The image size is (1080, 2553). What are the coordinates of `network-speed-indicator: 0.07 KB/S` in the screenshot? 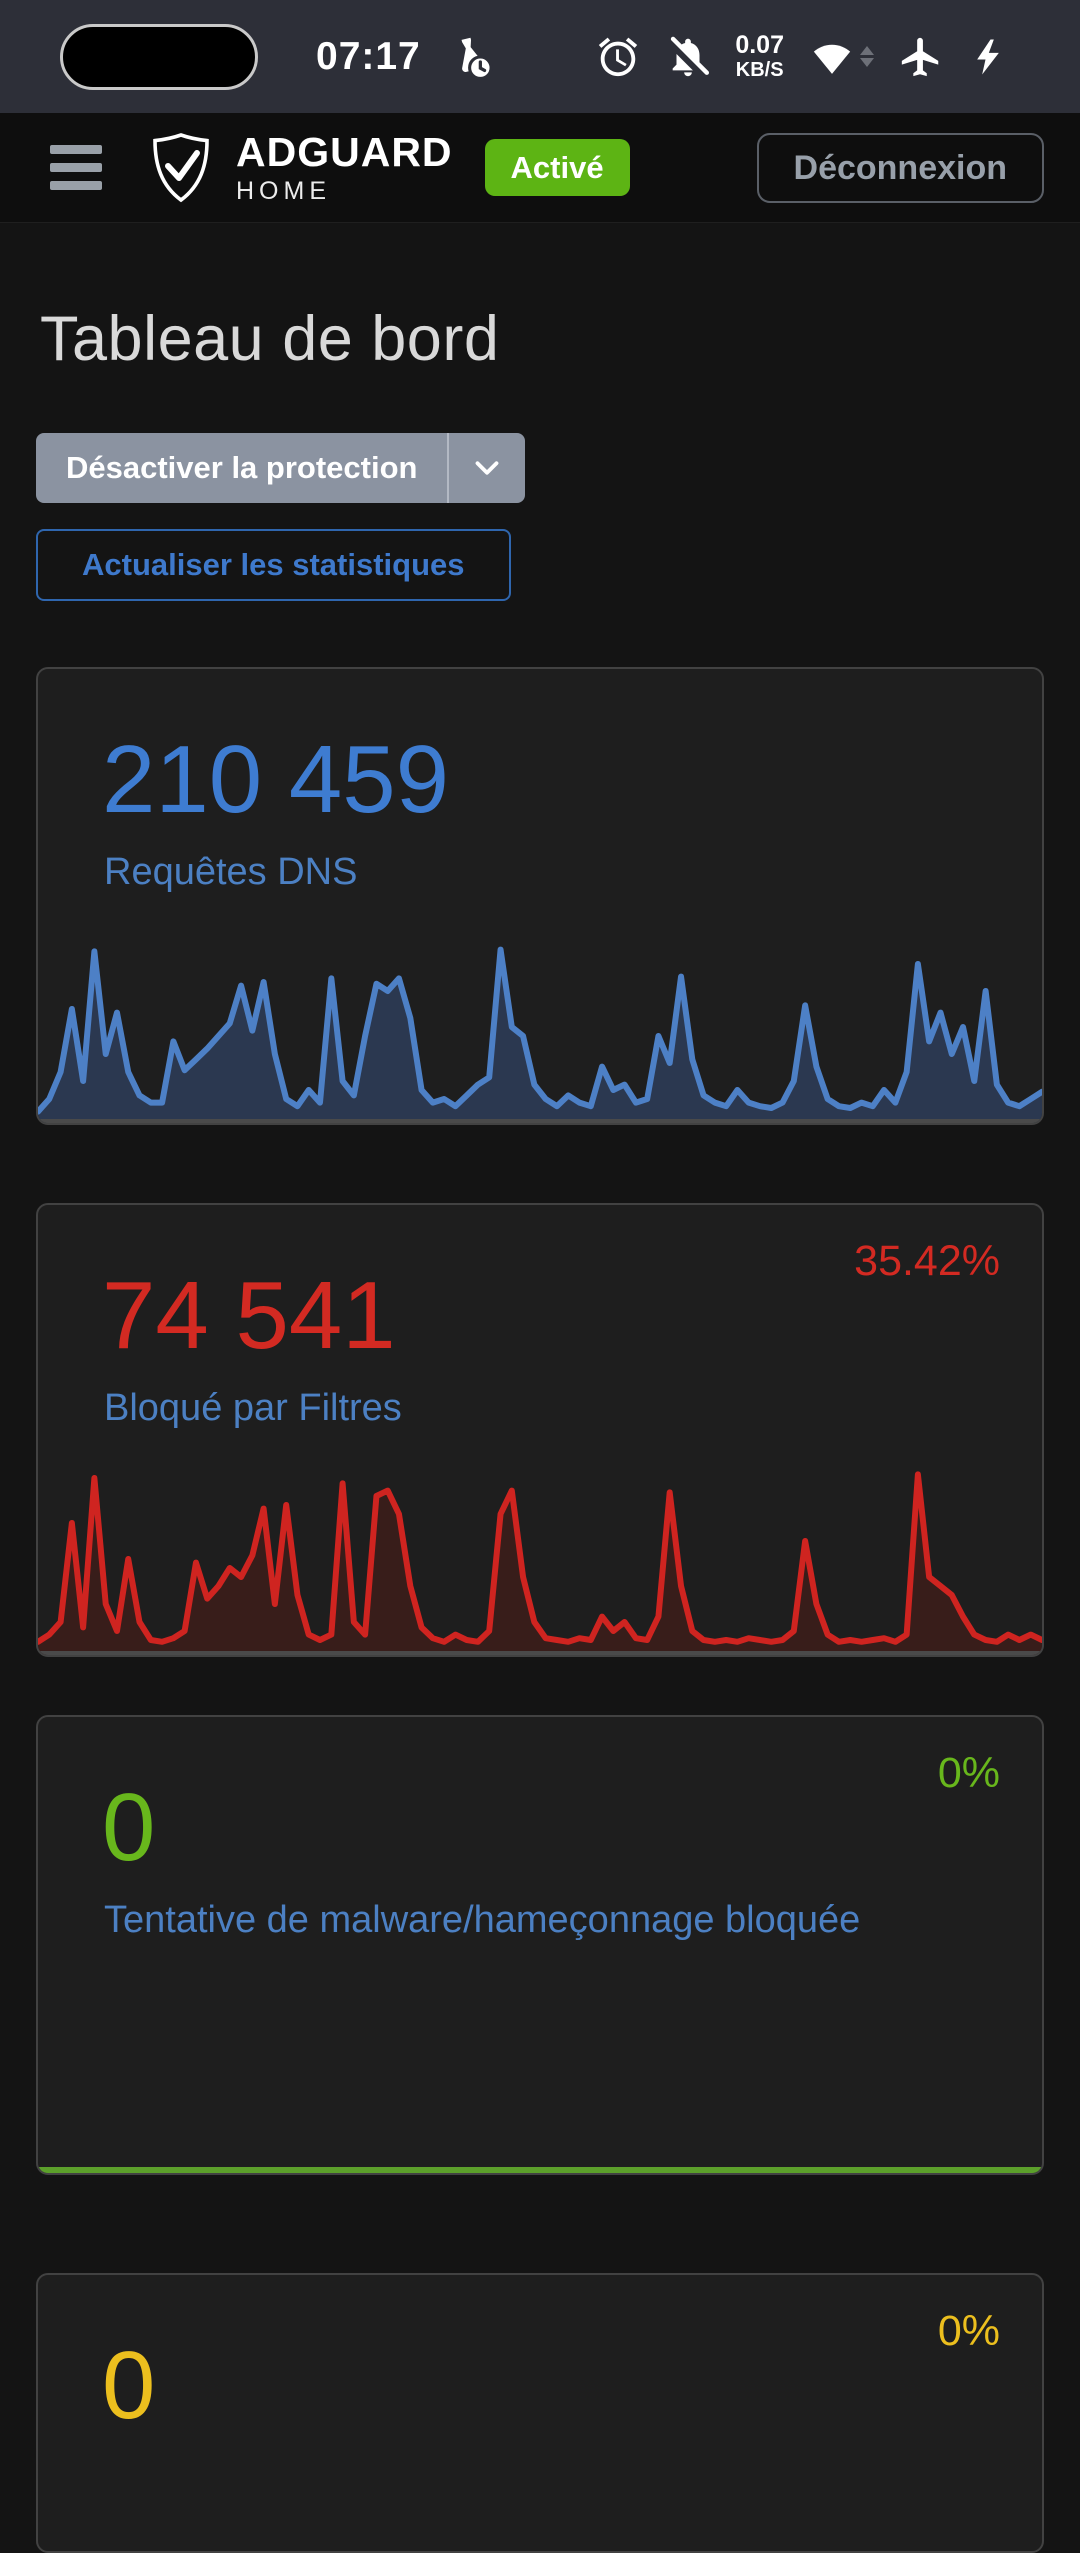 It's located at (759, 56).